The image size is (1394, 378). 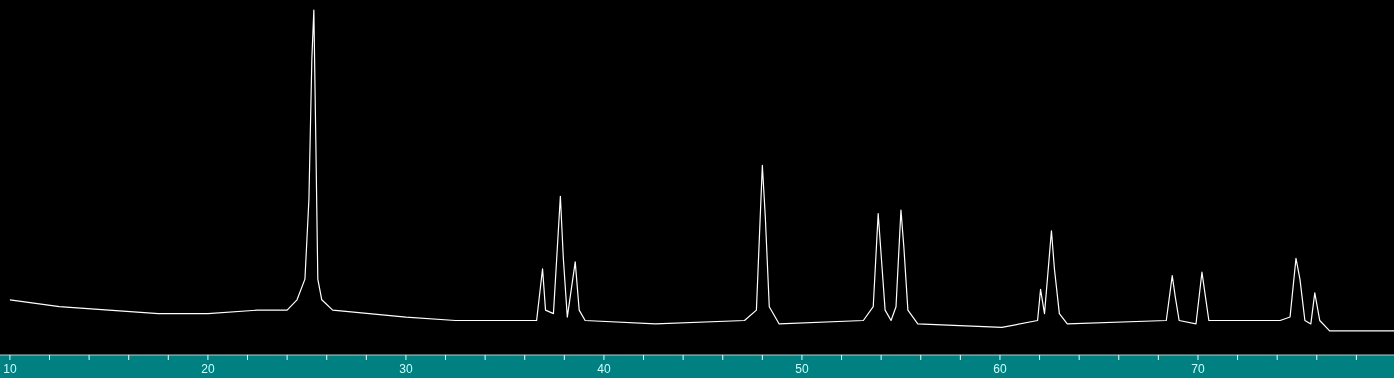 What do you see at coordinates (802, 369) in the screenshot?
I see `x-tick-label: 50` at bounding box center [802, 369].